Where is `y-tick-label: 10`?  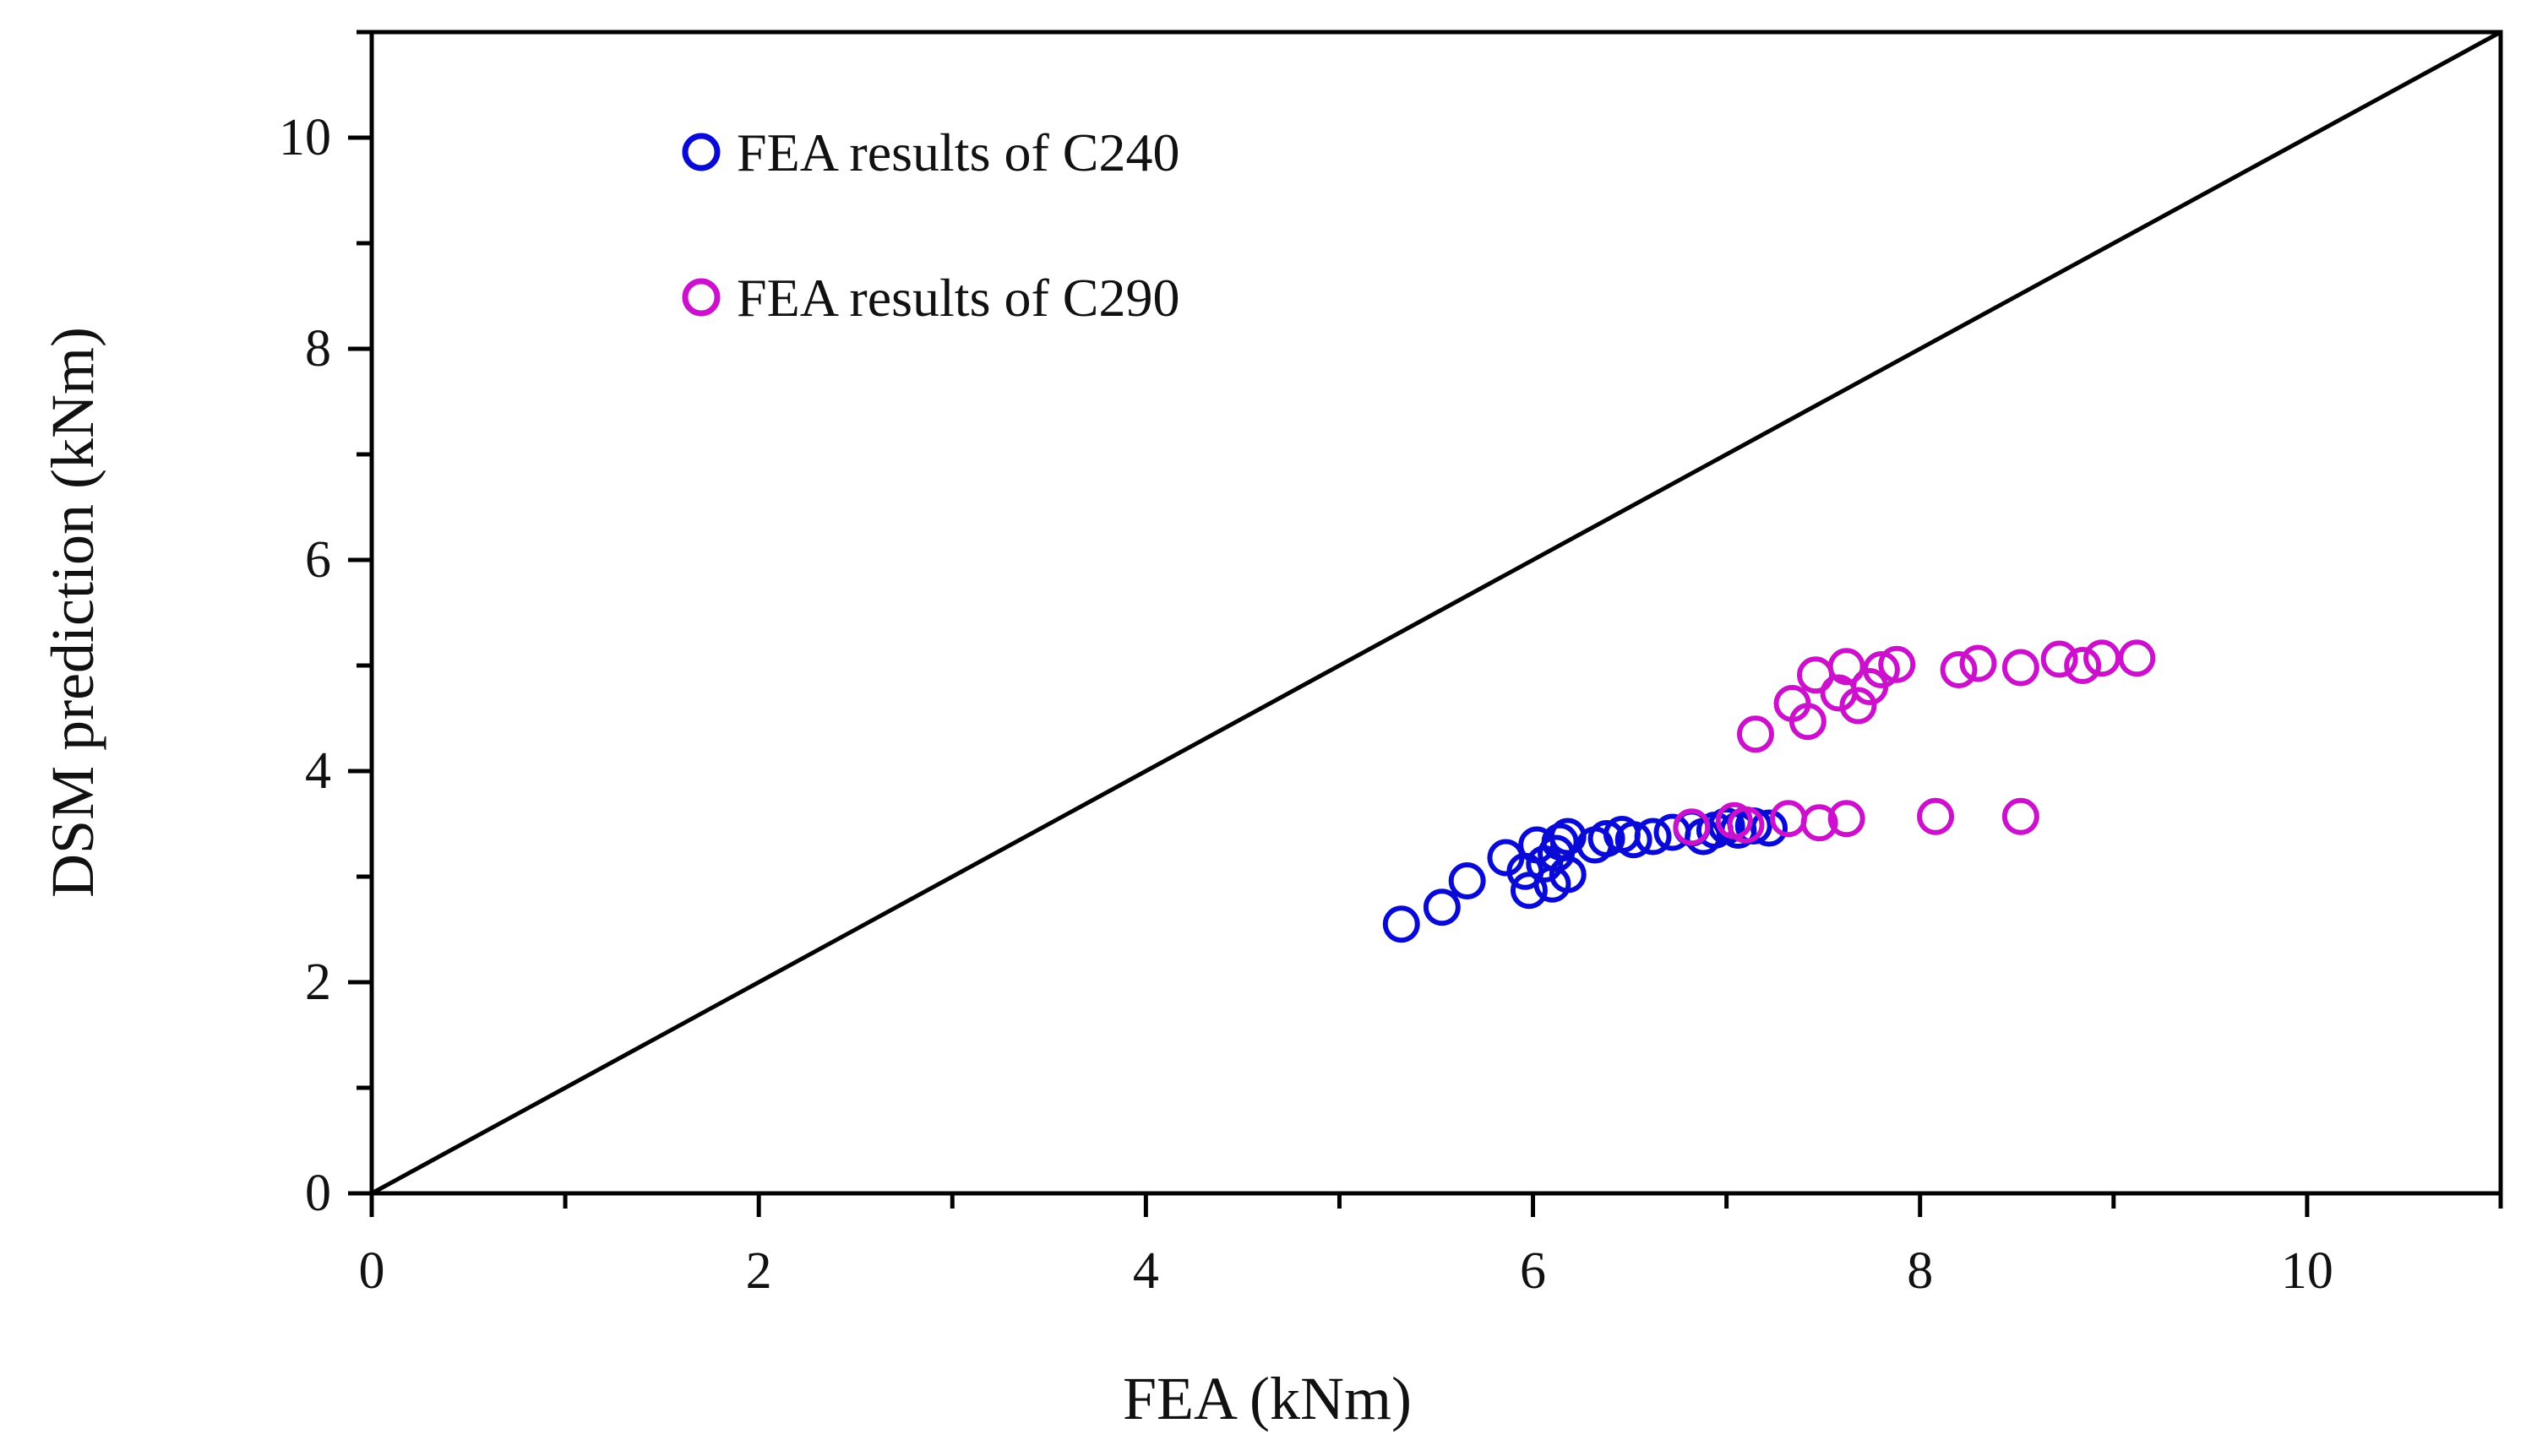 y-tick-label: 10 is located at coordinates (305, 137).